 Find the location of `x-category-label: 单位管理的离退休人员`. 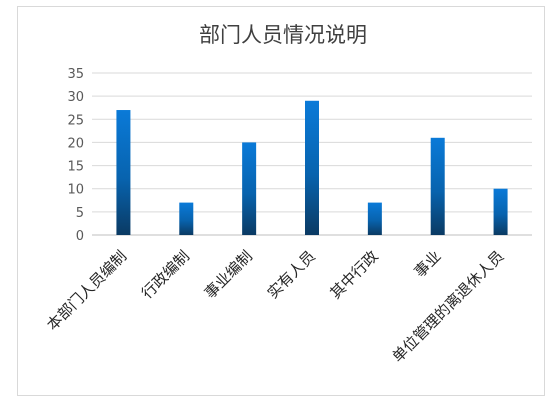

x-category-label: 单位管理的离退休人员 is located at coordinates (448, 306).